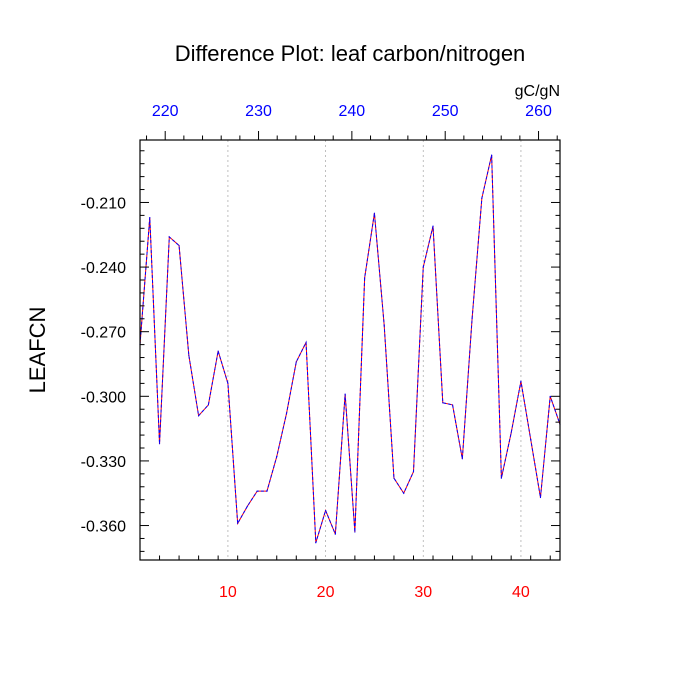 The image size is (700, 700). Describe the element at coordinates (345, 578) in the screenshot. I see `bottom-x-axis: 10 20 30 40` at that location.